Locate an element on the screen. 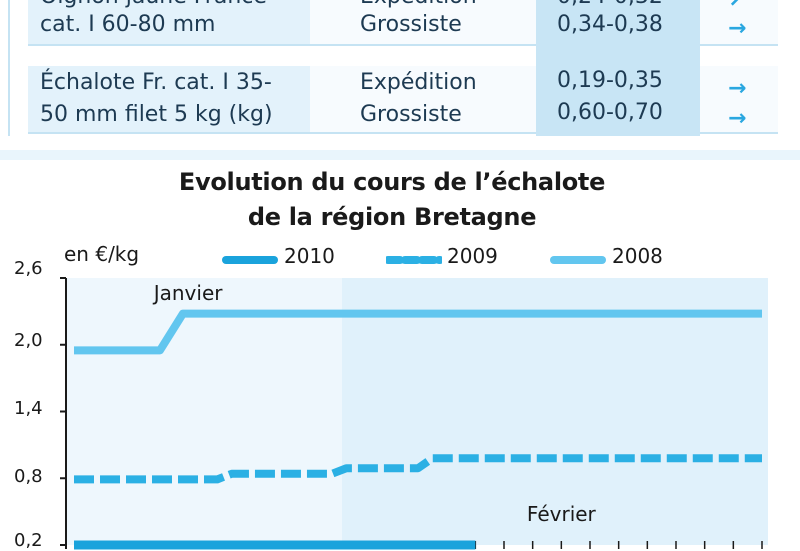 The image size is (800, 551). section-separator is located at coordinates (400, 155).